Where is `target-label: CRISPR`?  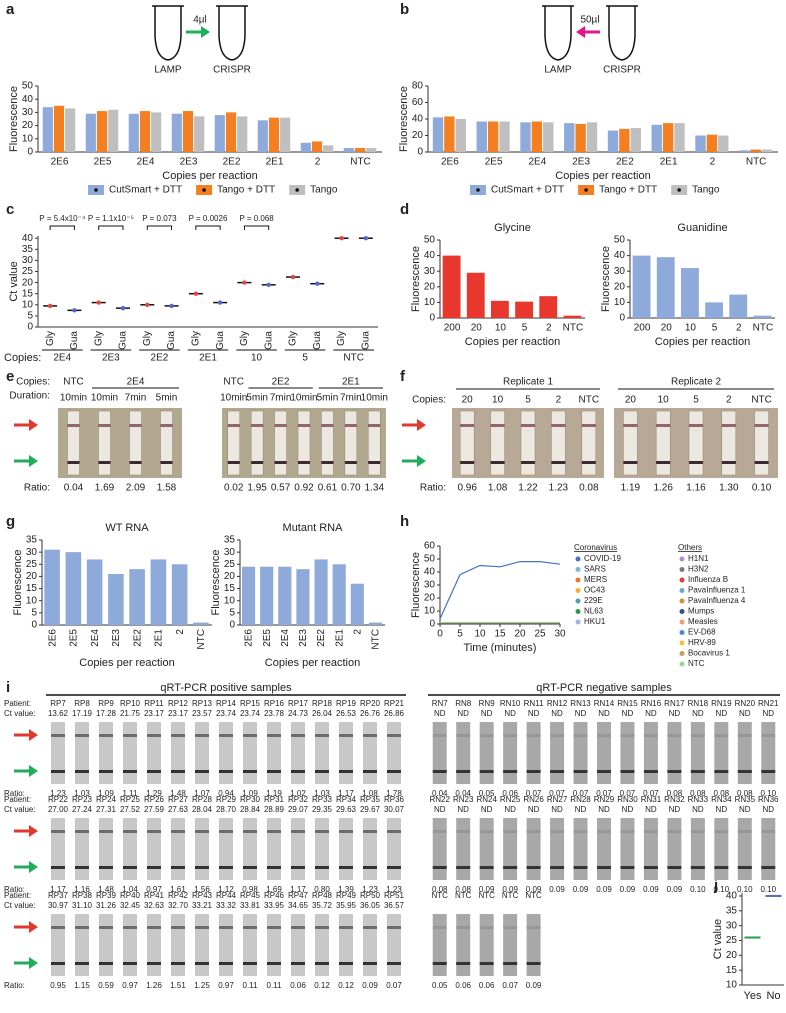
target-label: CRISPR is located at coordinates (622, 70).